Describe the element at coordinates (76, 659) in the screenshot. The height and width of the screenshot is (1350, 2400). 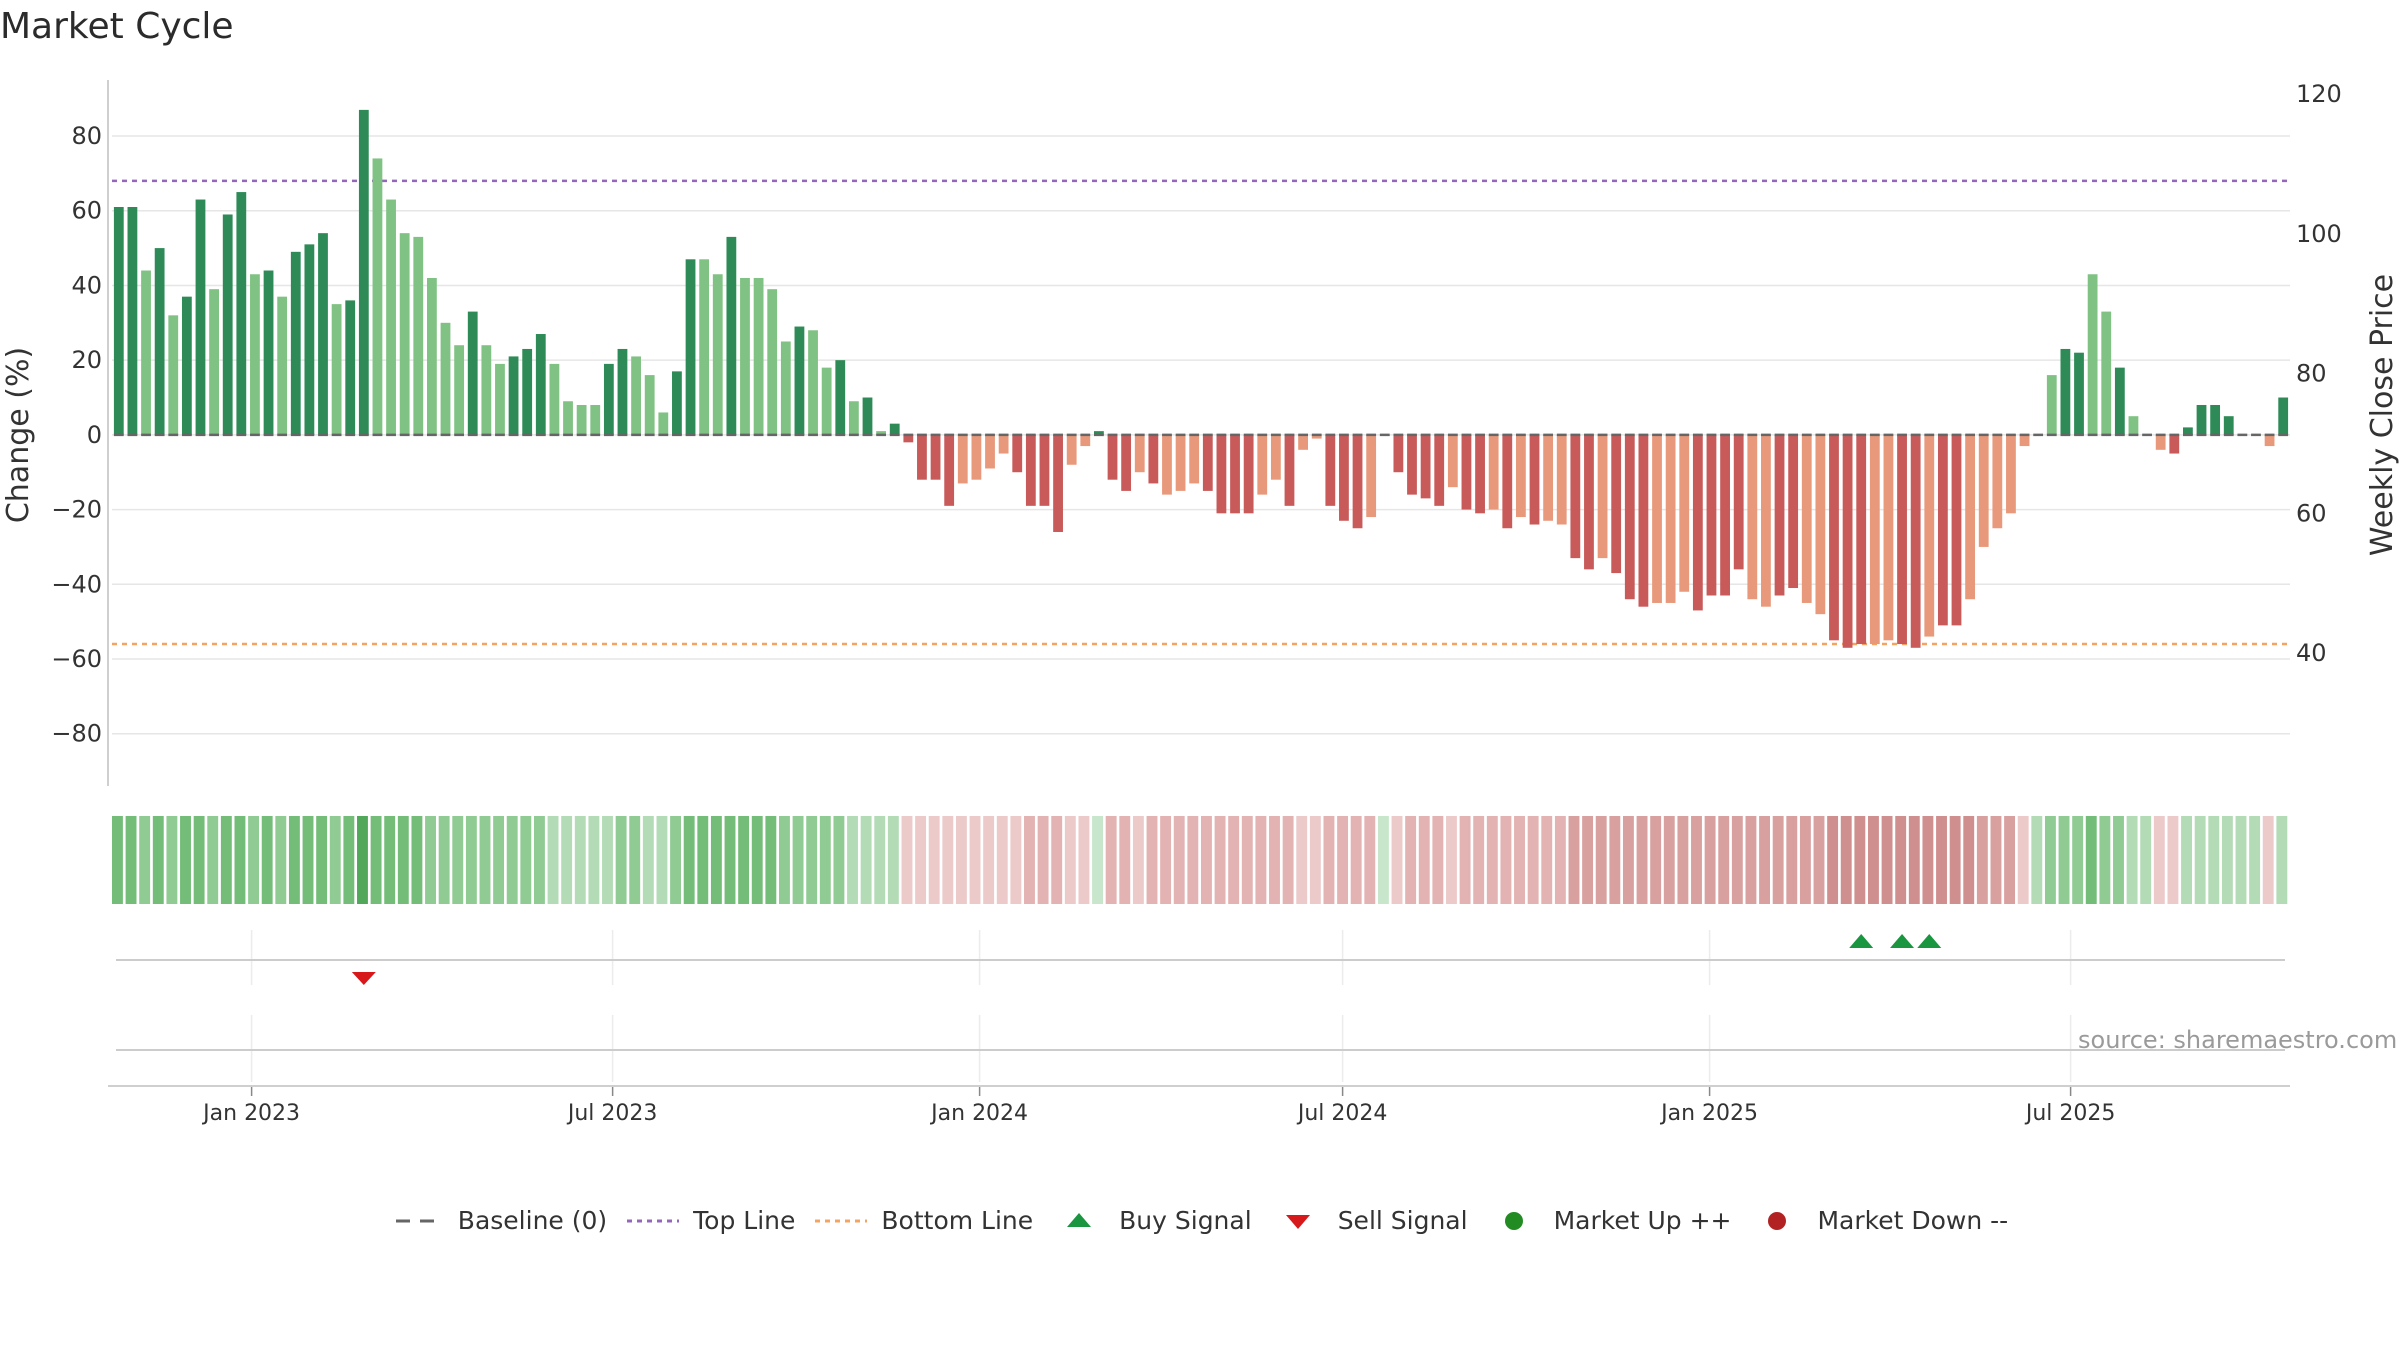
I see `y-tick-left: −60` at that location.